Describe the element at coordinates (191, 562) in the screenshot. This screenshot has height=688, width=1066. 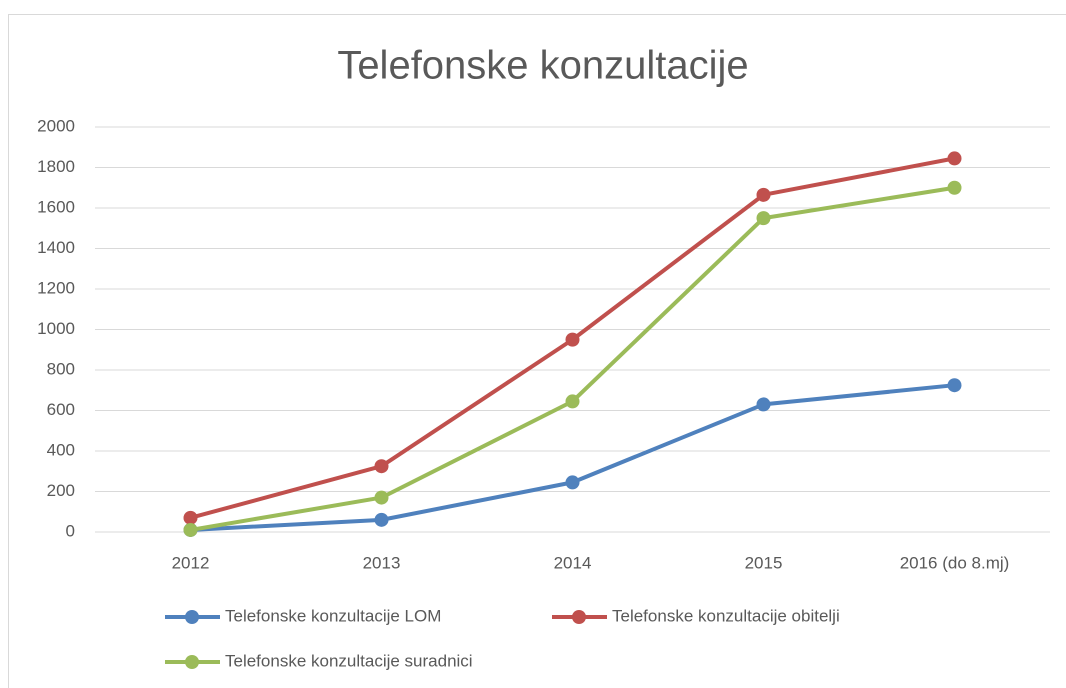
I see `x-tick-label: 2012` at that location.